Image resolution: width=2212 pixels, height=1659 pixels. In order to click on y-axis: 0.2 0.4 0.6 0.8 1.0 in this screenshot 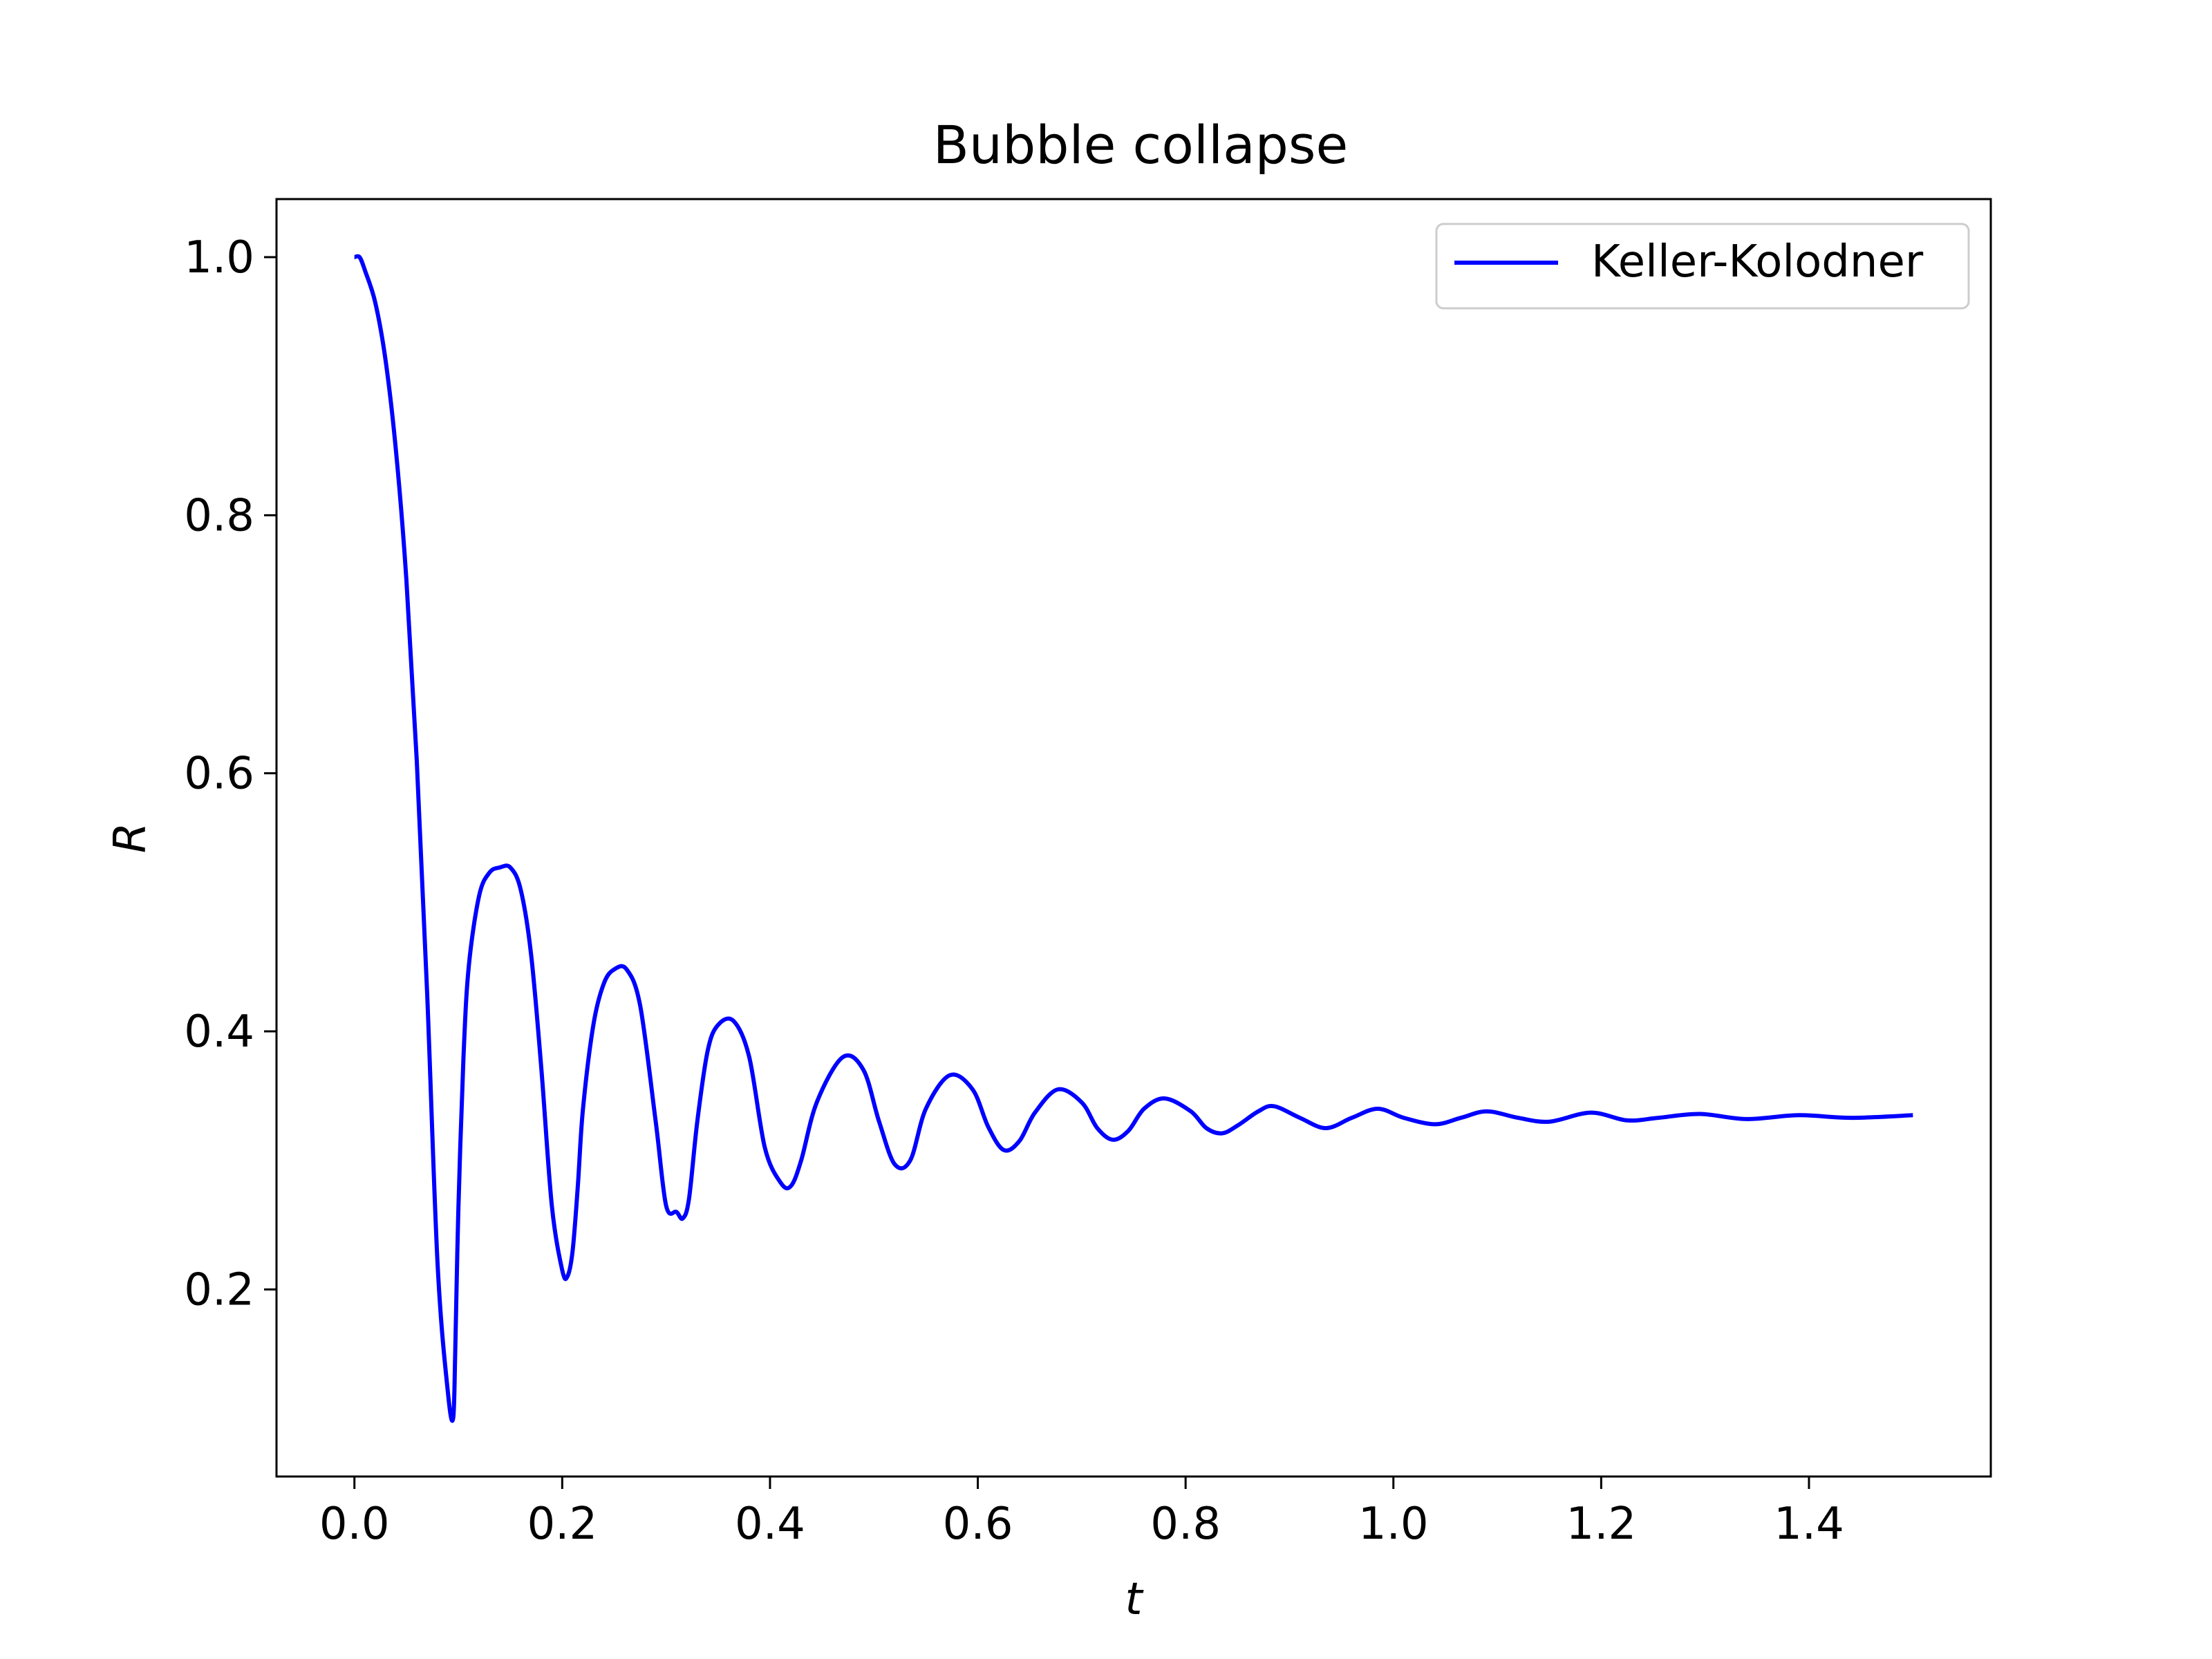, I will do `click(230, 773)`.